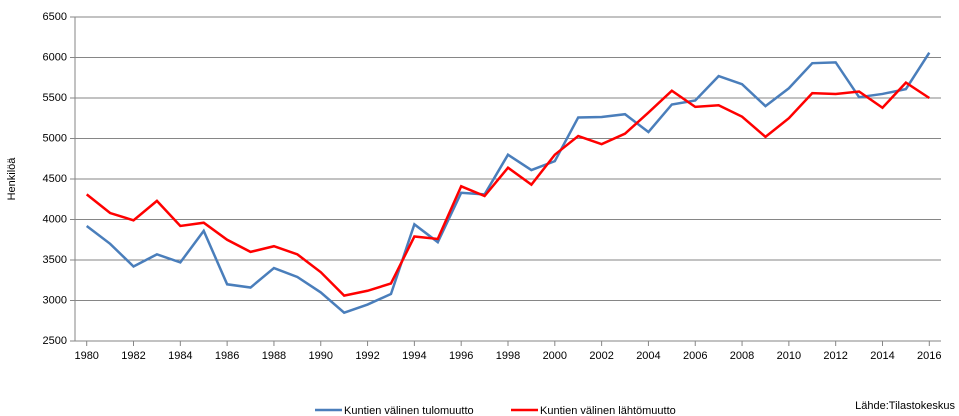 The image size is (959, 416). Describe the element at coordinates (367, 356) in the screenshot. I see `x-tick-label: 1992` at that location.